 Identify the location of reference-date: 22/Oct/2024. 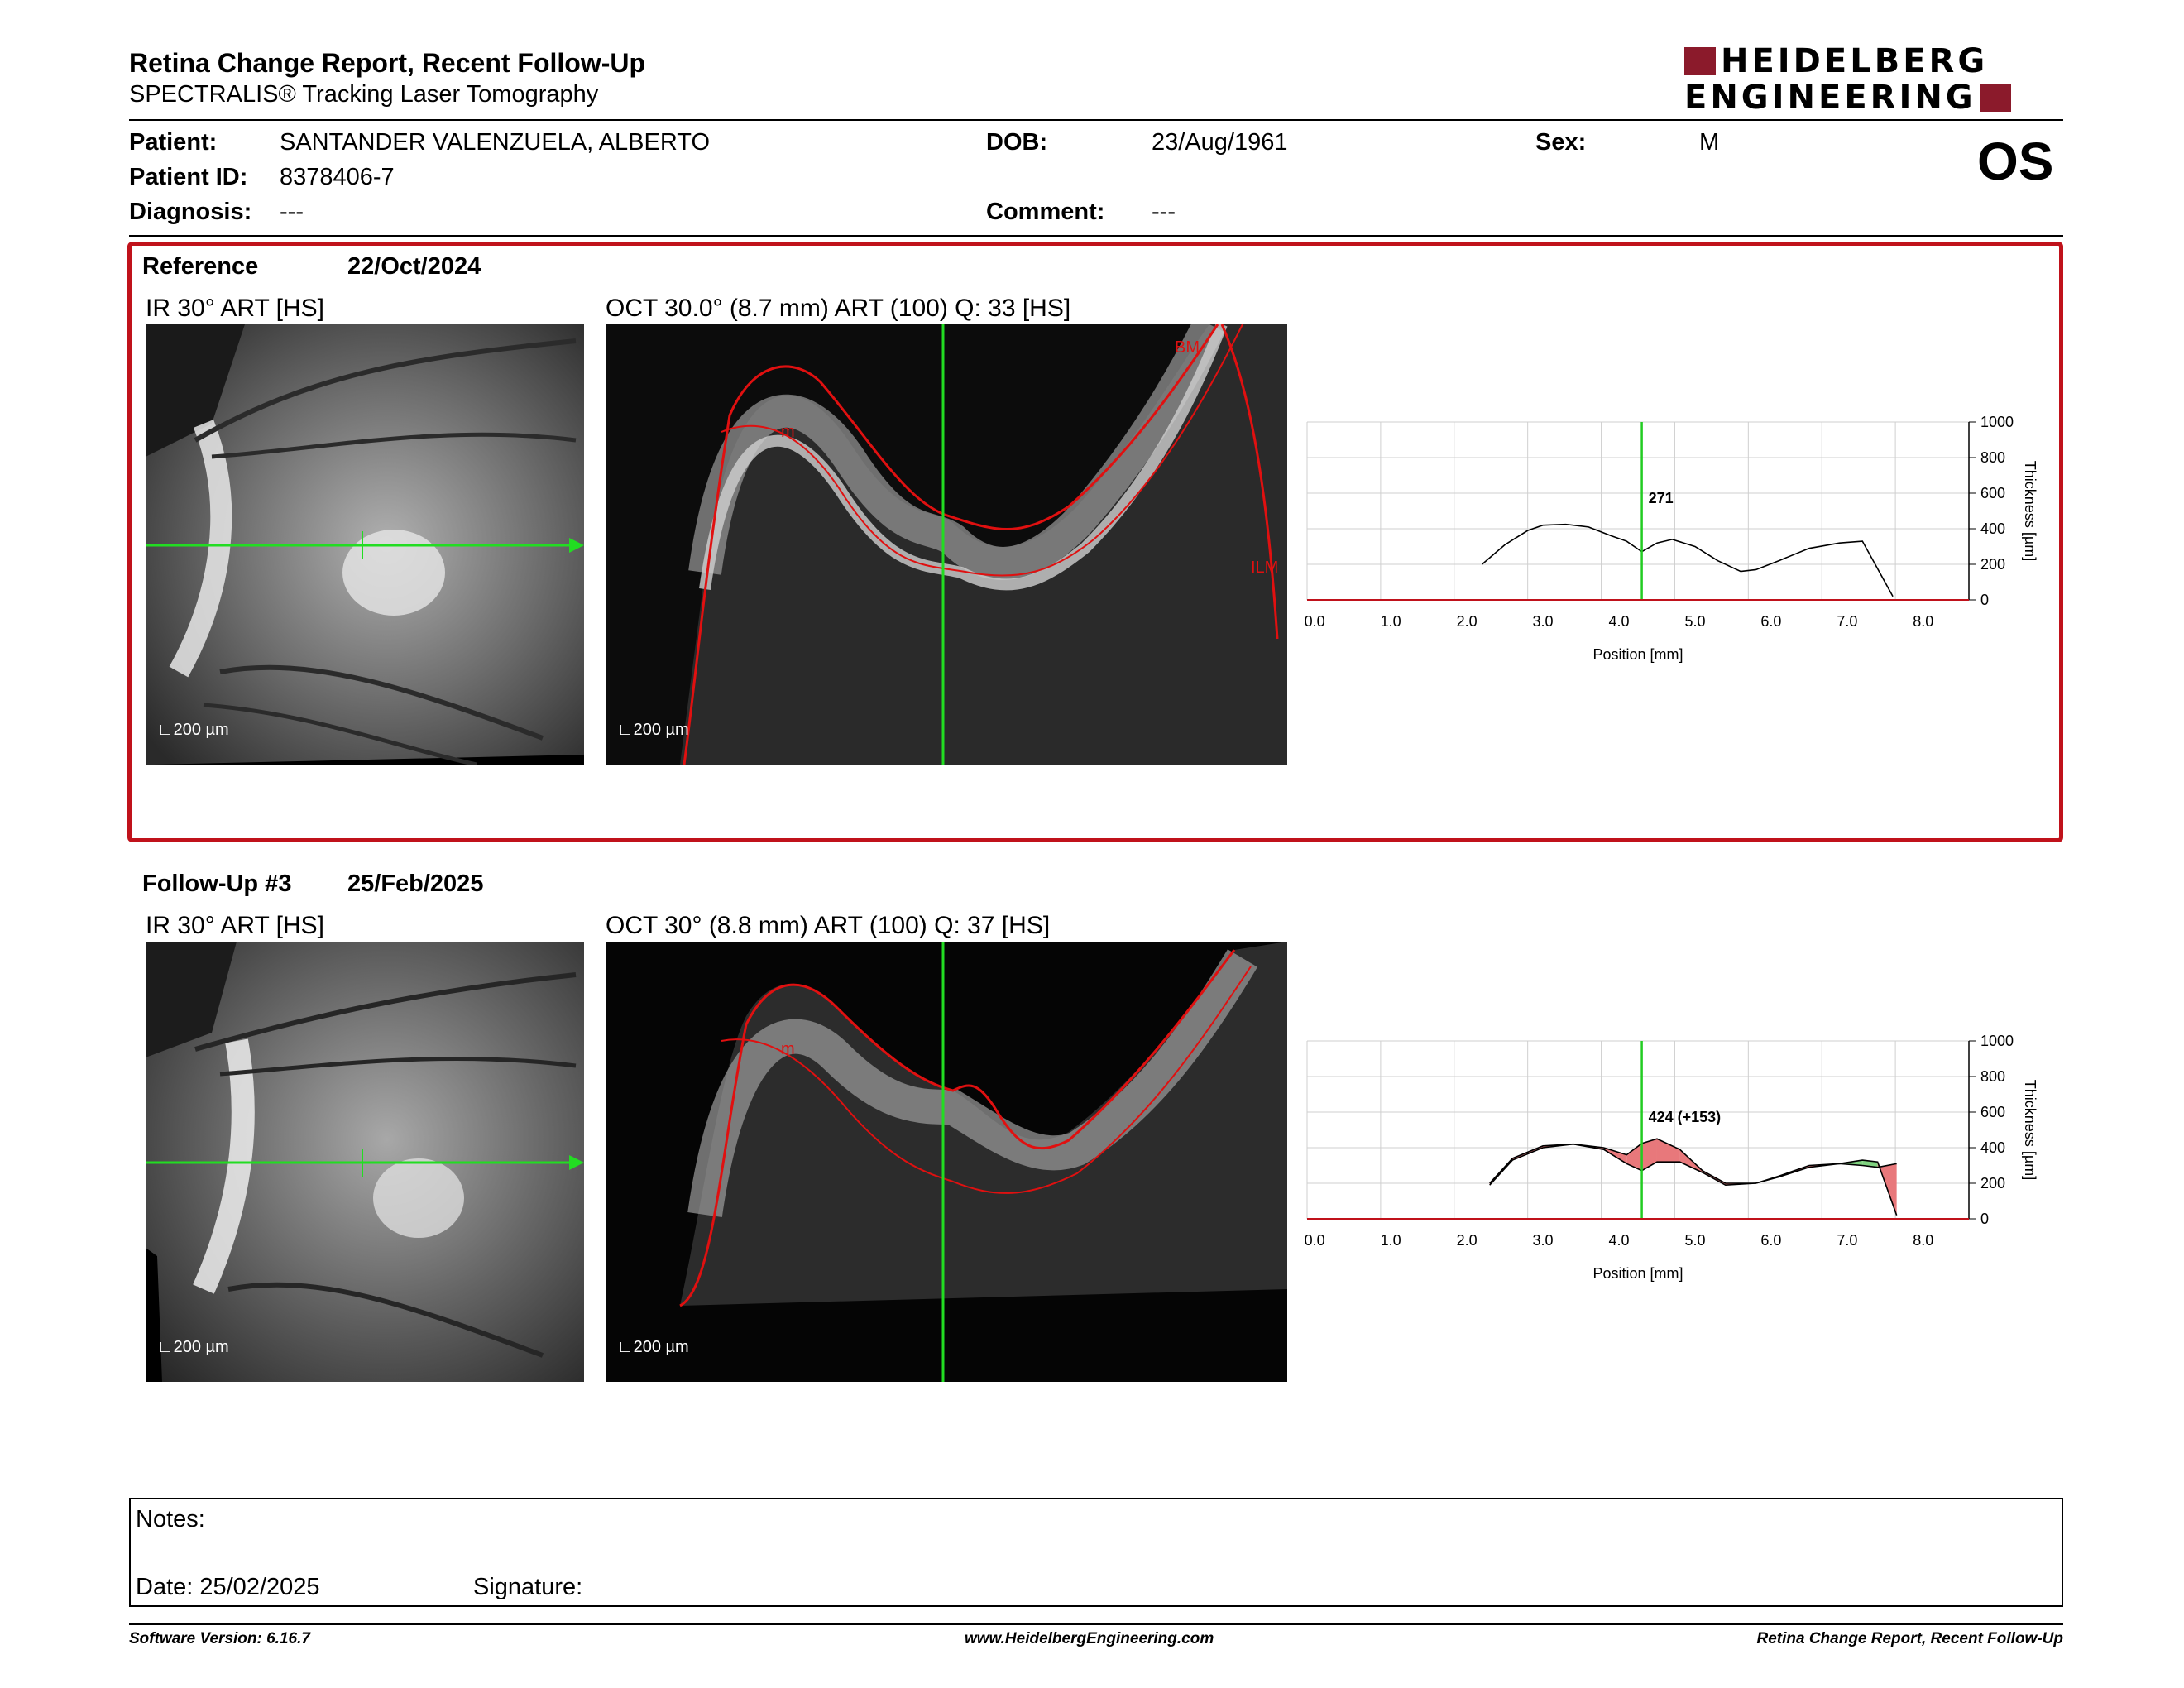
(414, 266).